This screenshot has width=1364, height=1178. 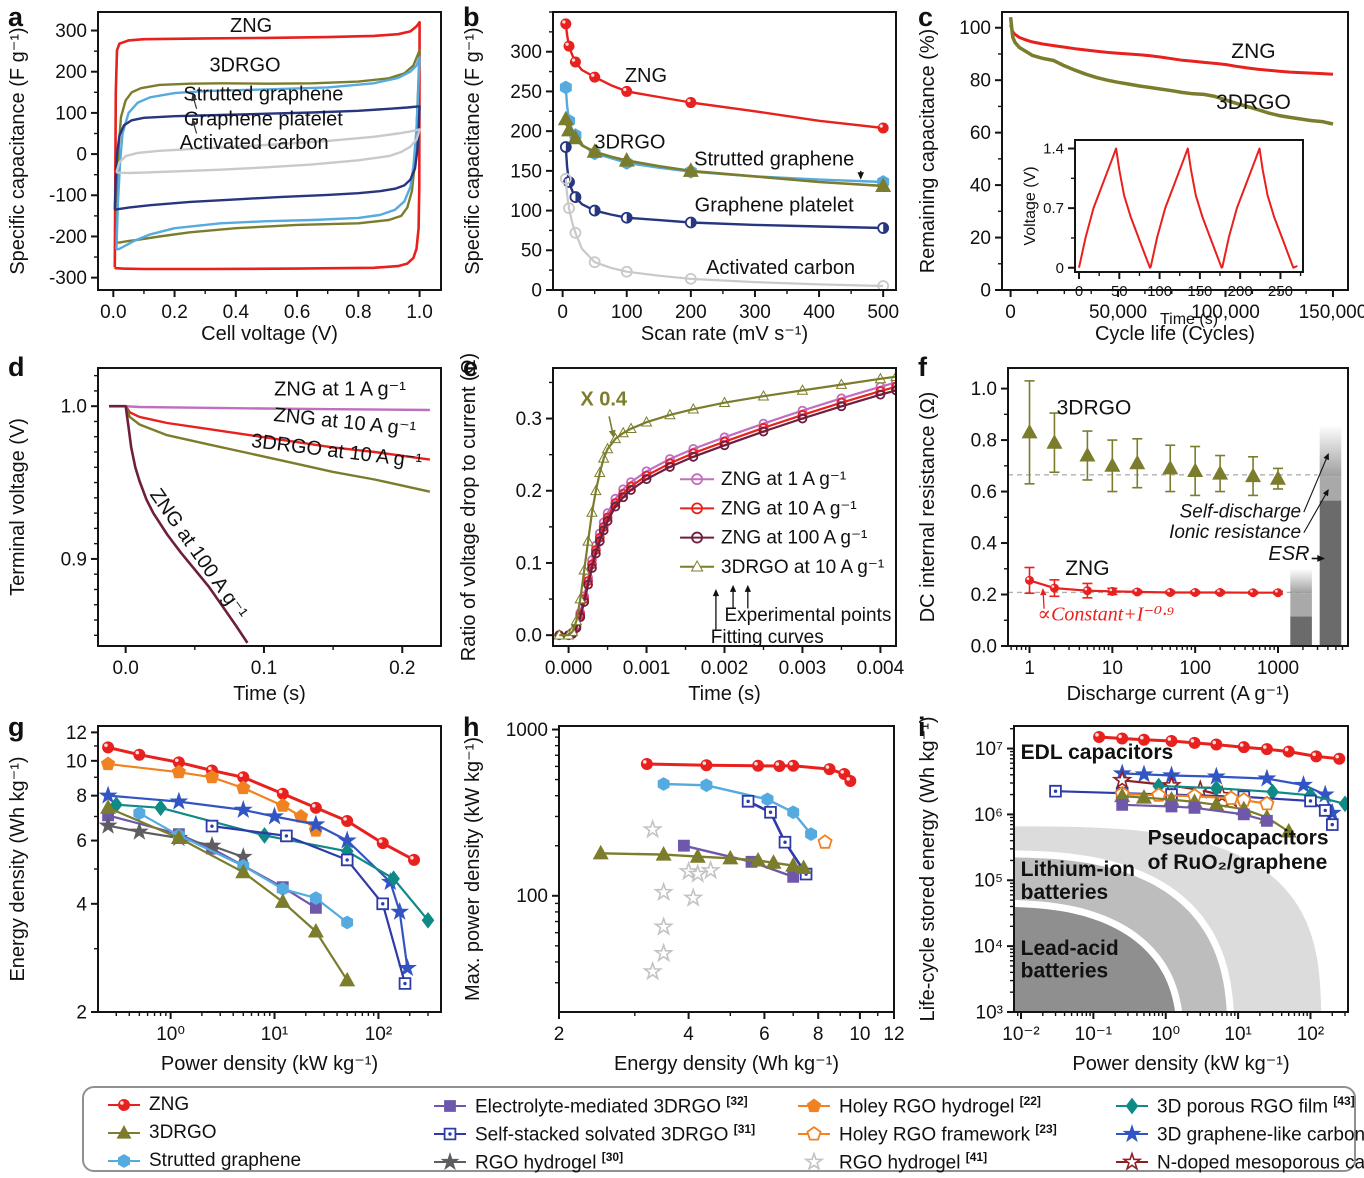 What do you see at coordinates (926, 1134) in the screenshot?
I see `legend-item-holey-rgo-framework: Holey RGO framework [23]` at bounding box center [926, 1134].